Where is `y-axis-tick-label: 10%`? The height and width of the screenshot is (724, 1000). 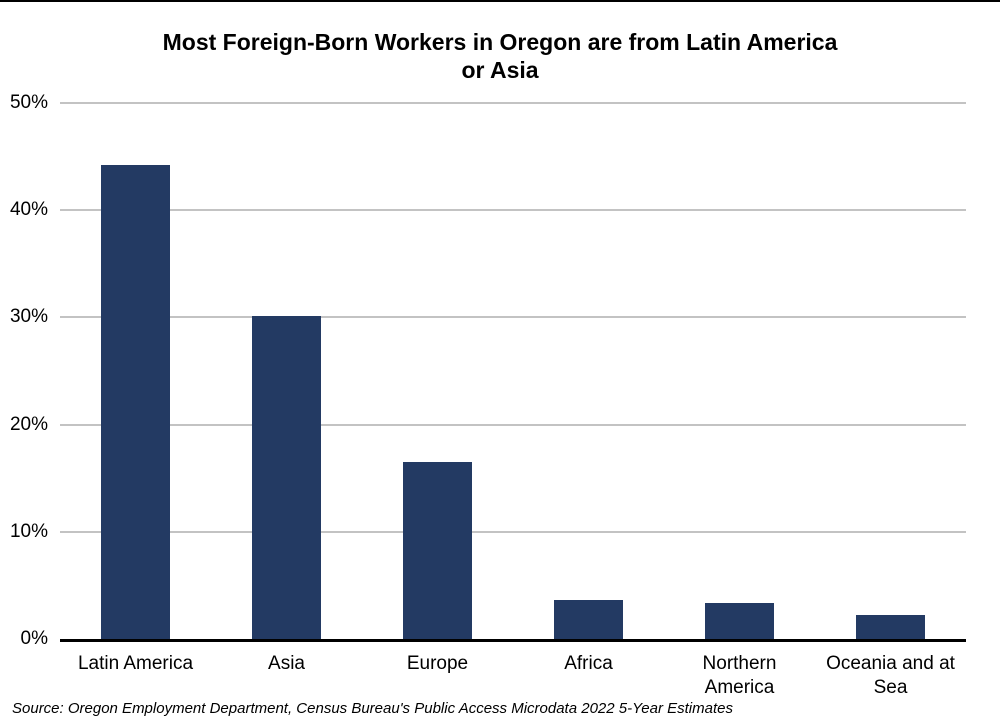
y-axis-tick-label: 10% is located at coordinates (28, 531).